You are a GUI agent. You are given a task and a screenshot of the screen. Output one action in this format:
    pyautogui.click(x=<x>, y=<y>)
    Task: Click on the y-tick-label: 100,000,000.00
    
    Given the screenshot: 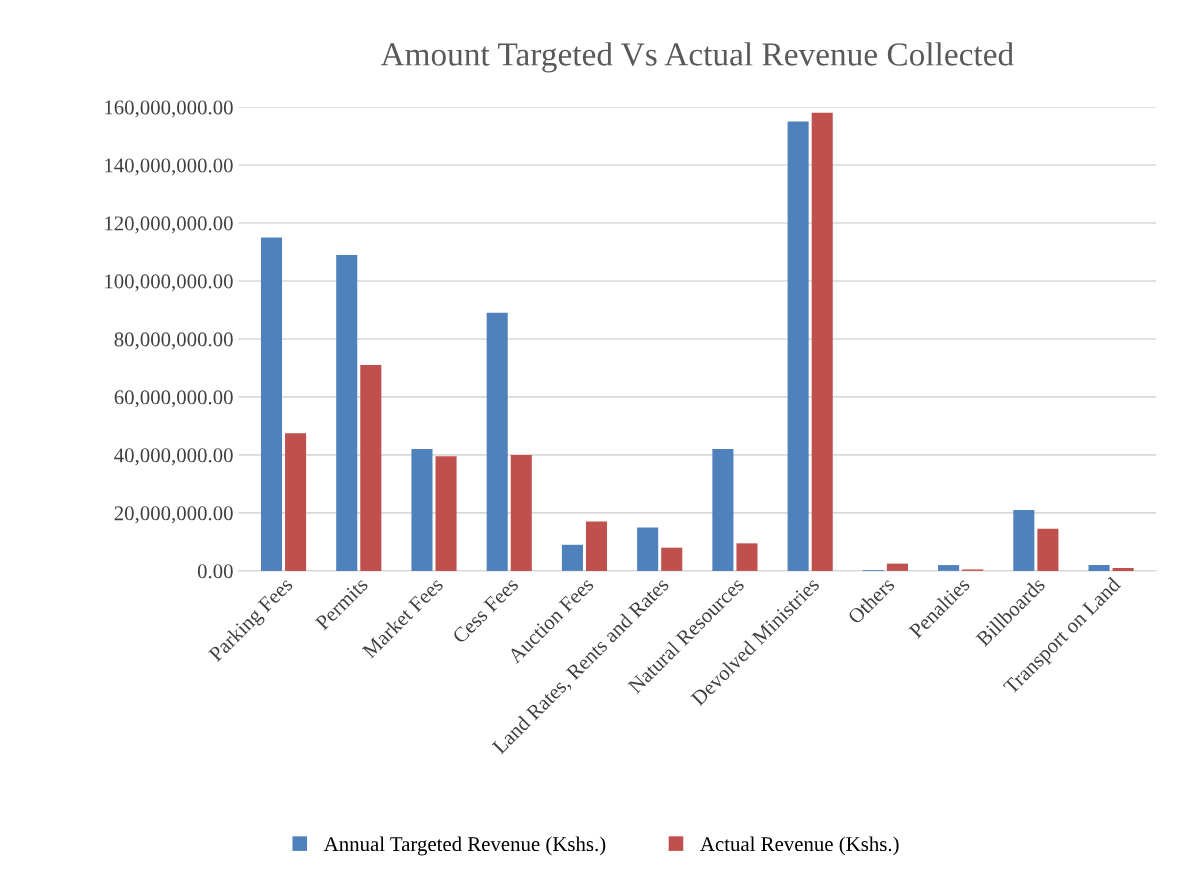 What is the action you would take?
    pyautogui.click(x=169, y=283)
    